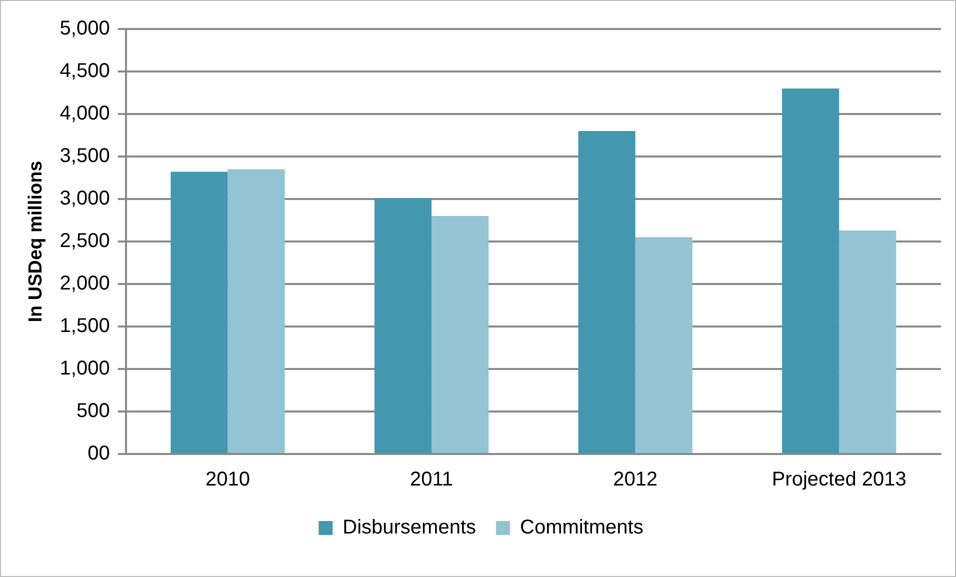 Image resolution: width=956 pixels, height=577 pixels. What do you see at coordinates (36, 241) in the screenshot?
I see `y-axis-title: In USDeq millions` at bounding box center [36, 241].